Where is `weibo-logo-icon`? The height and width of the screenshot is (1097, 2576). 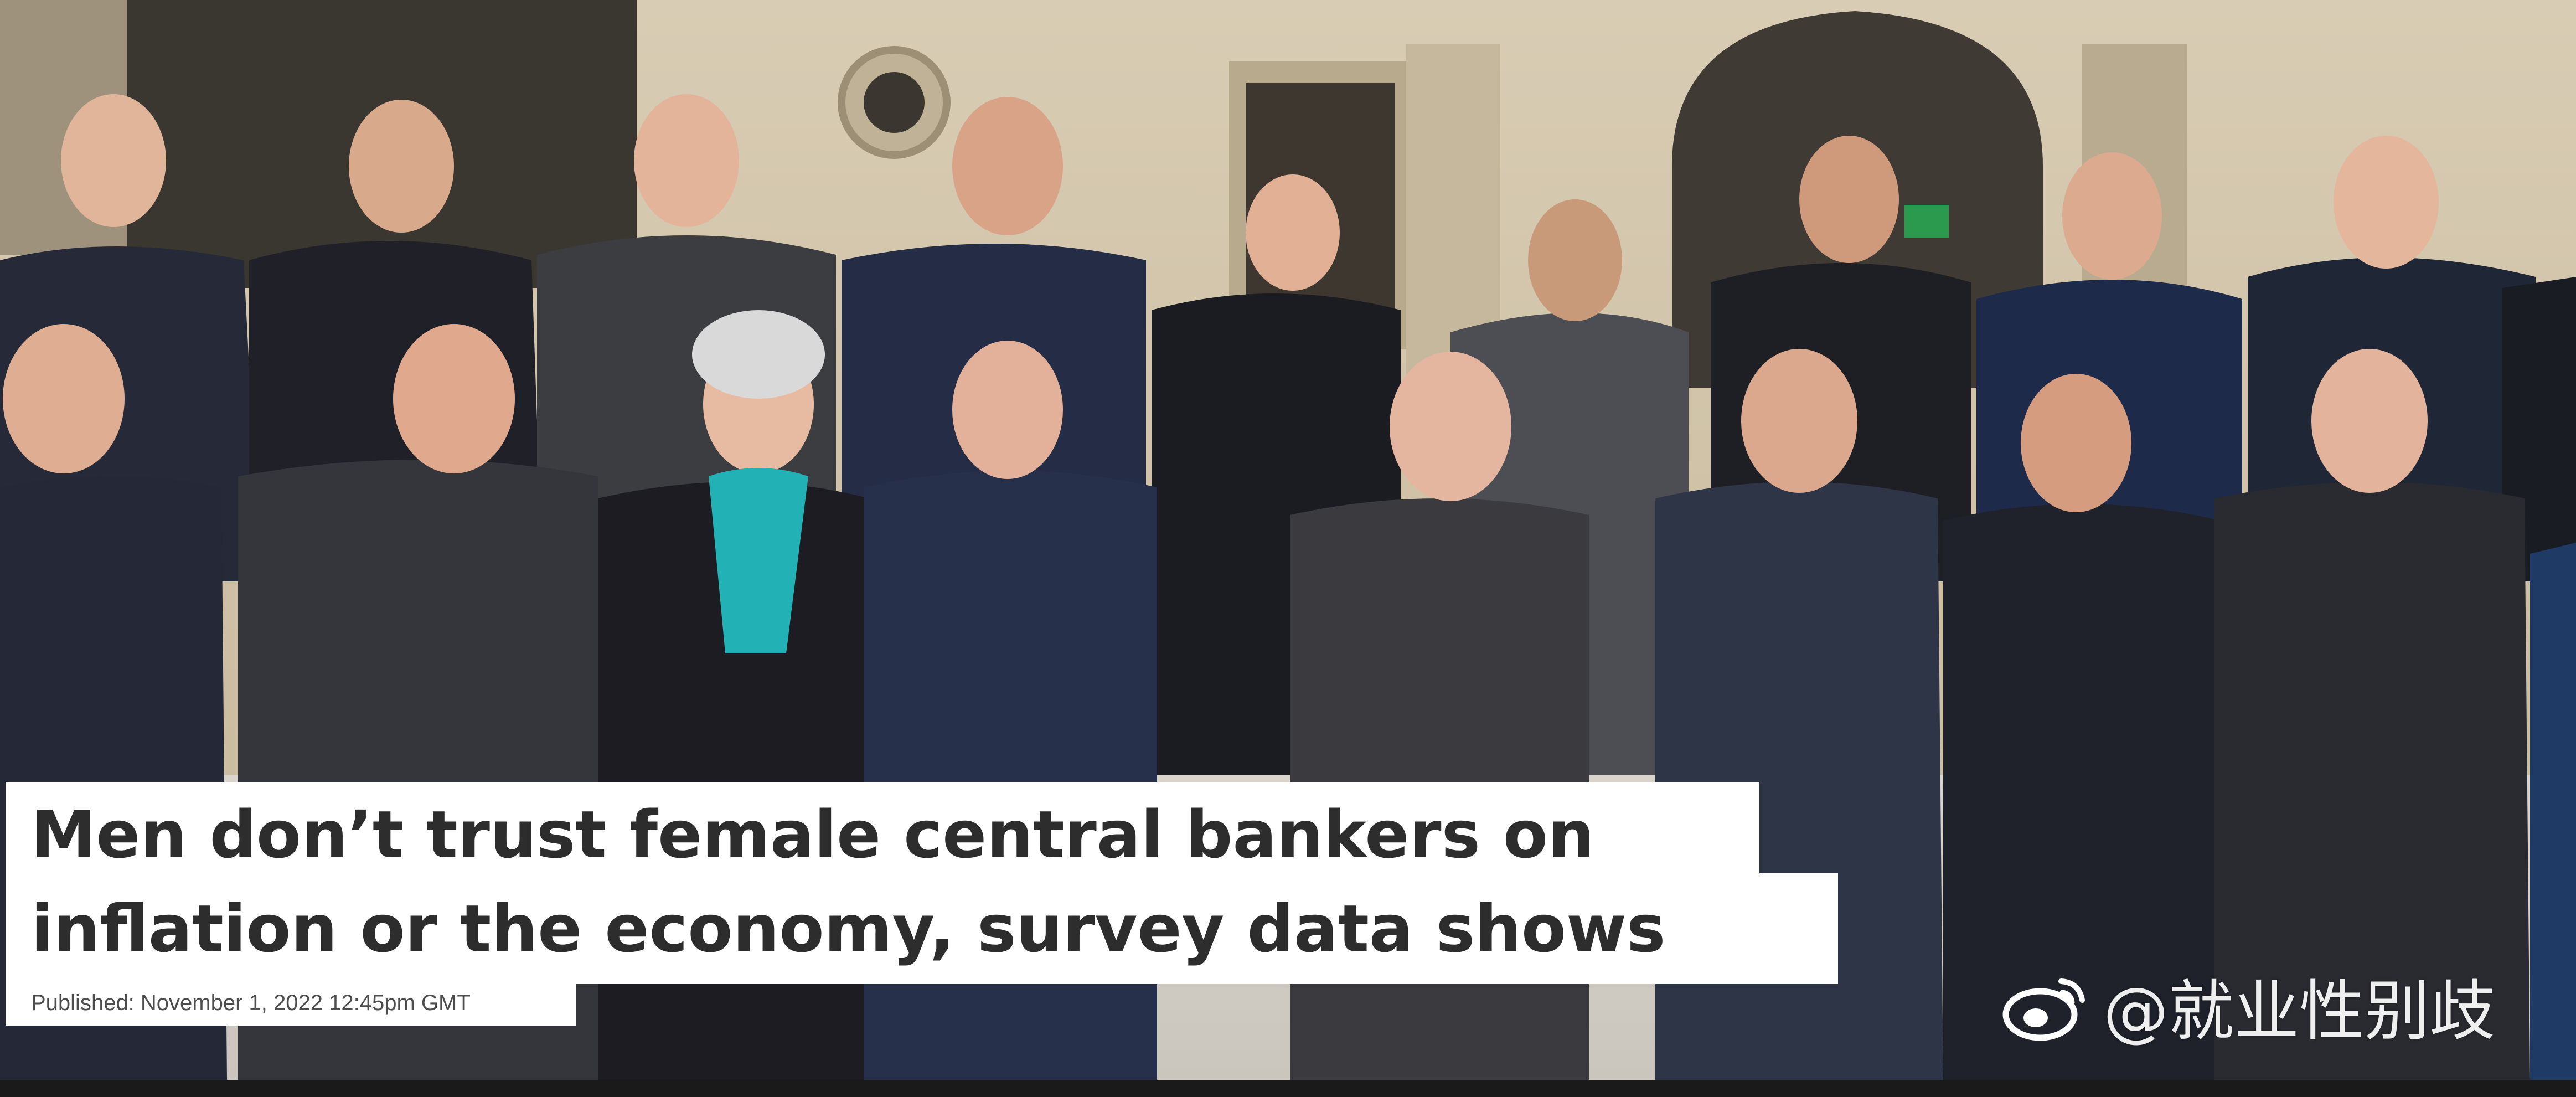 weibo-logo-icon is located at coordinates (2043, 1009).